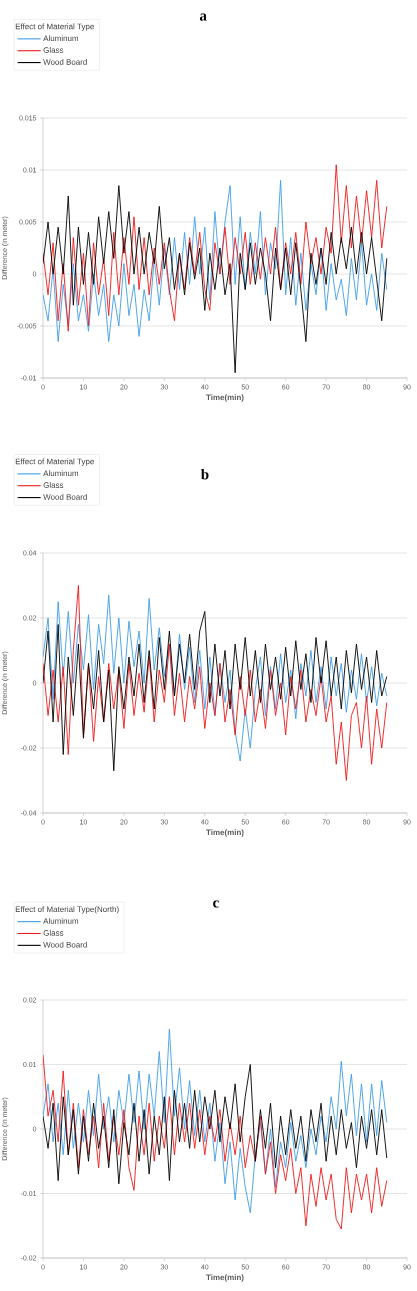 The height and width of the screenshot is (1291, 417). I want to click on chart-title: c, so click(216, 904).